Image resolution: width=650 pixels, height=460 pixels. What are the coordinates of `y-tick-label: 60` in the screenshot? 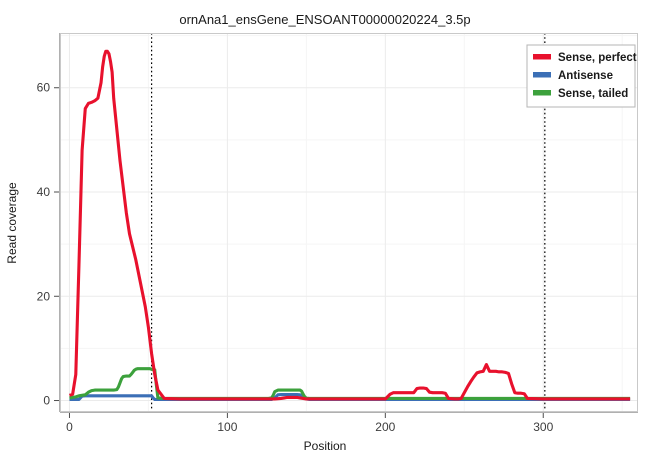 It's located at (44, 88).